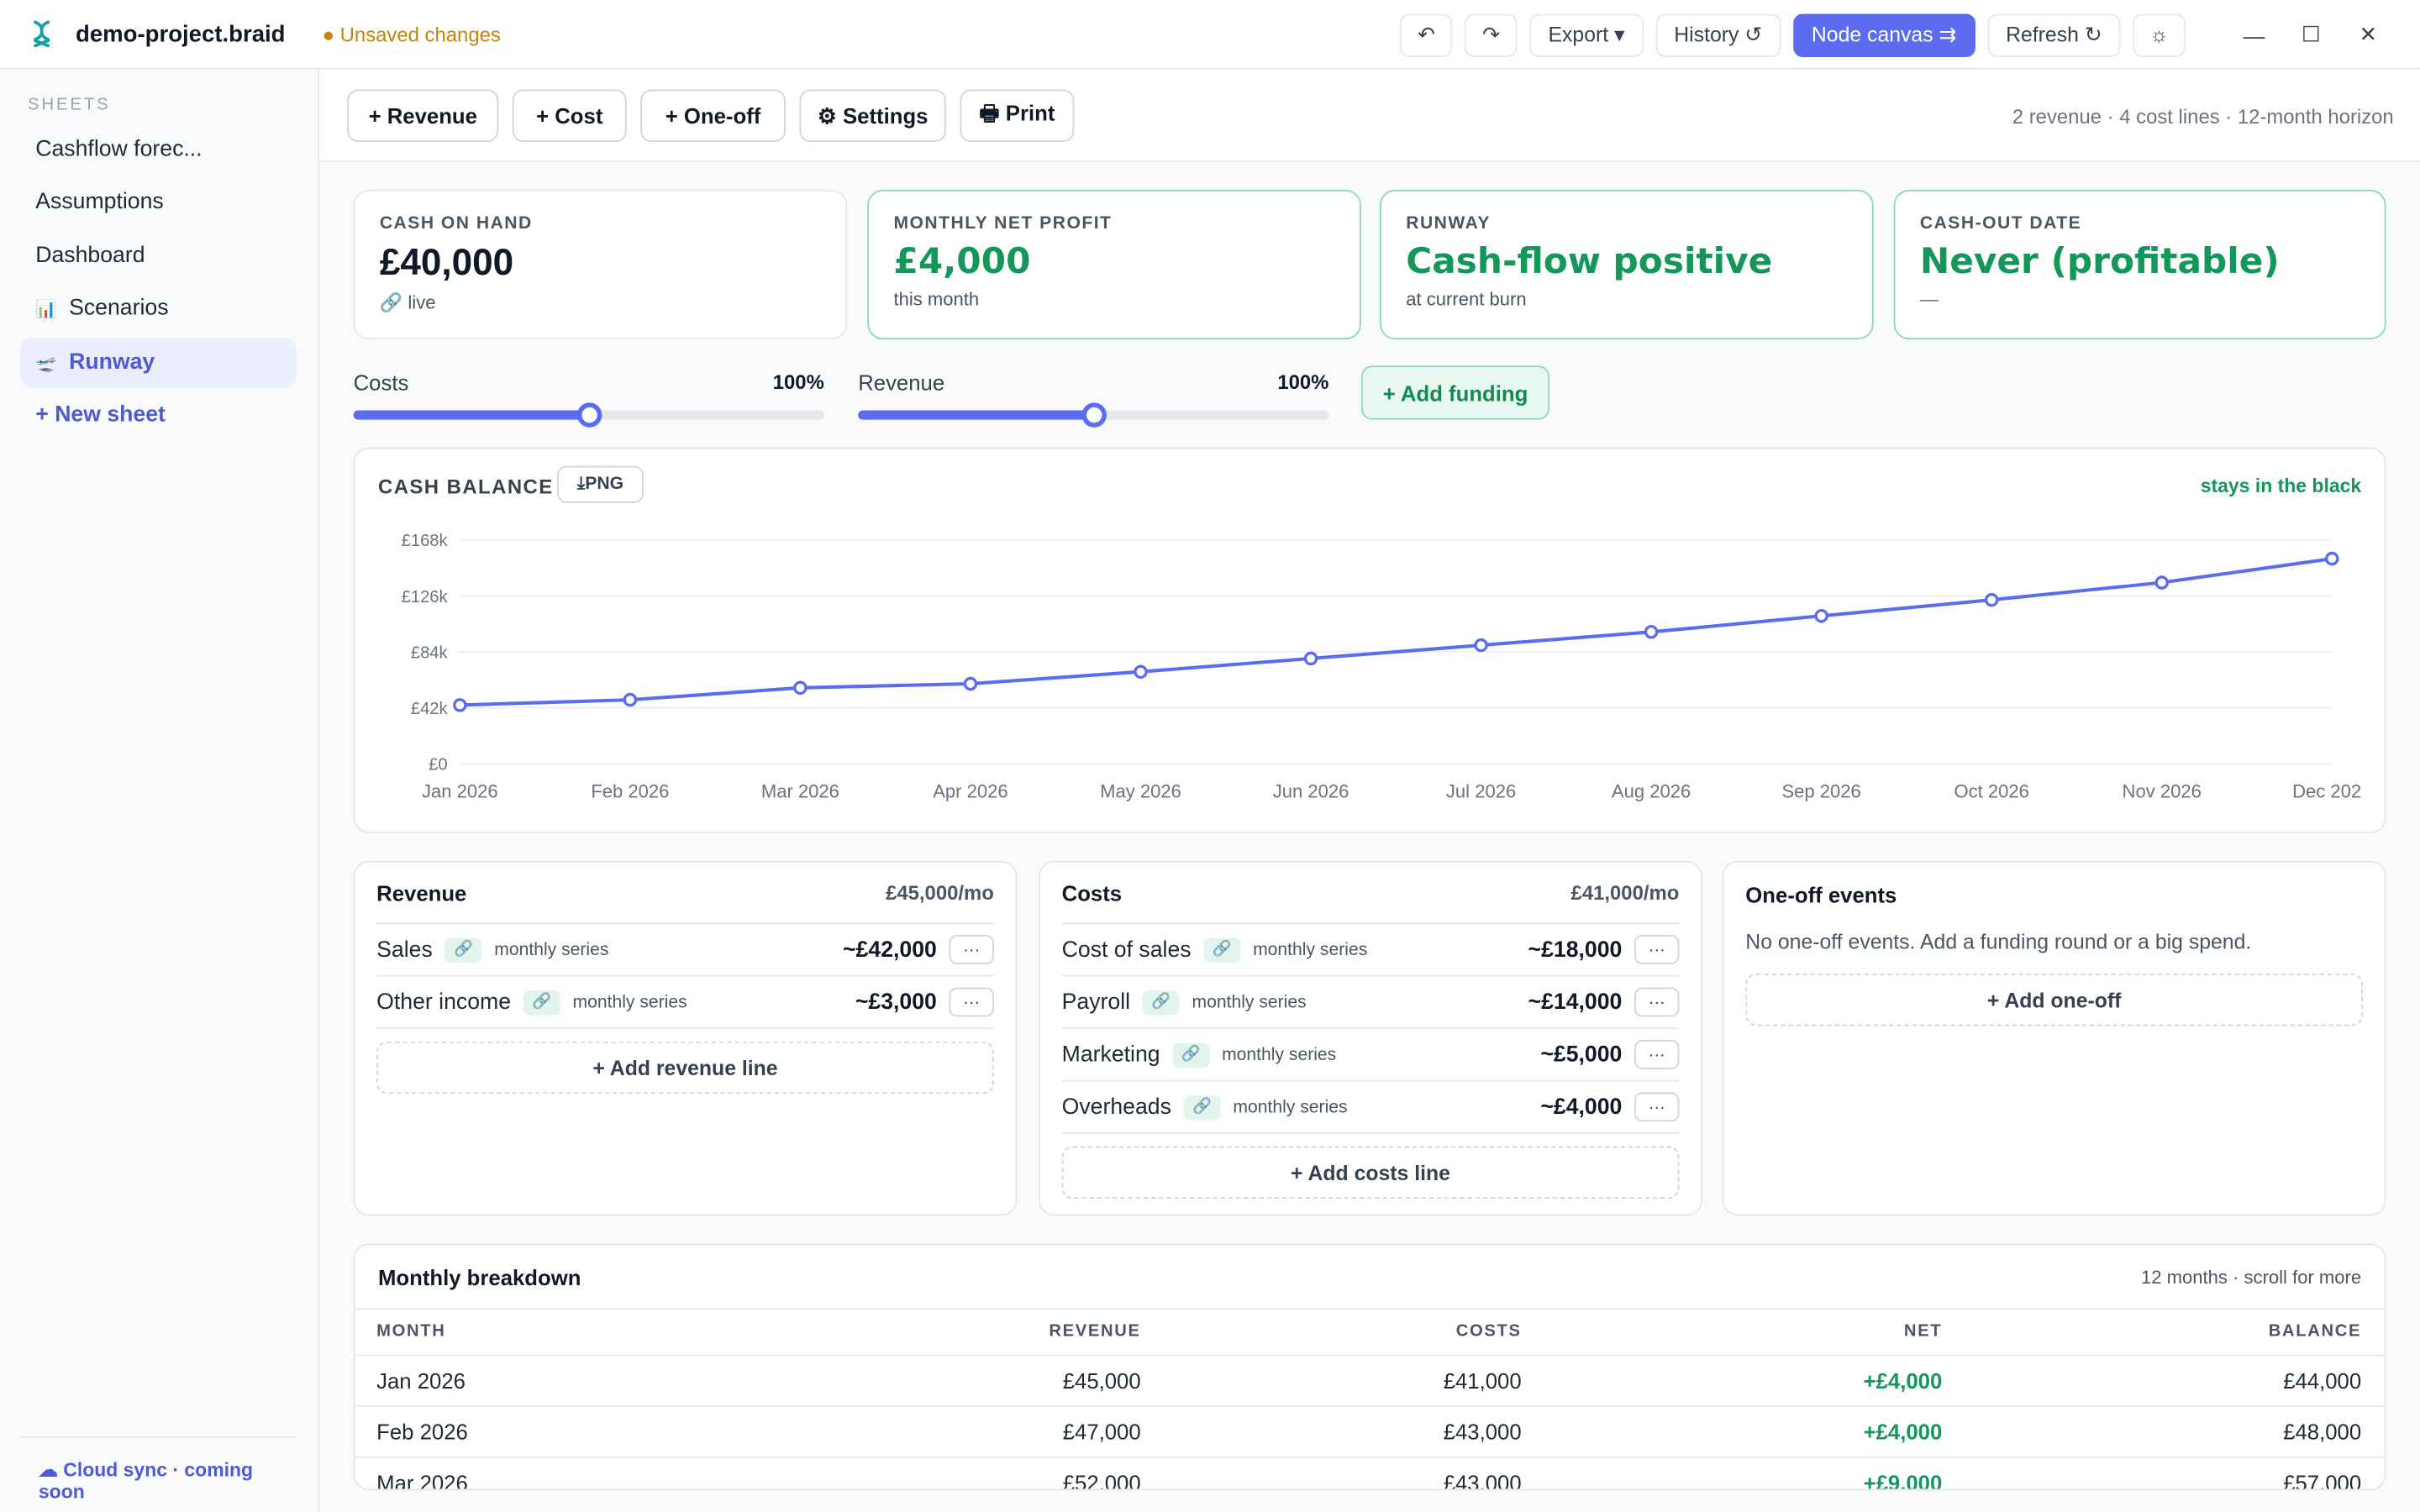  What do you see at coordinates (901, 383) in the screenshot?
I see `revenue-slider-label: Revenue` at bounding box center [901, 383].